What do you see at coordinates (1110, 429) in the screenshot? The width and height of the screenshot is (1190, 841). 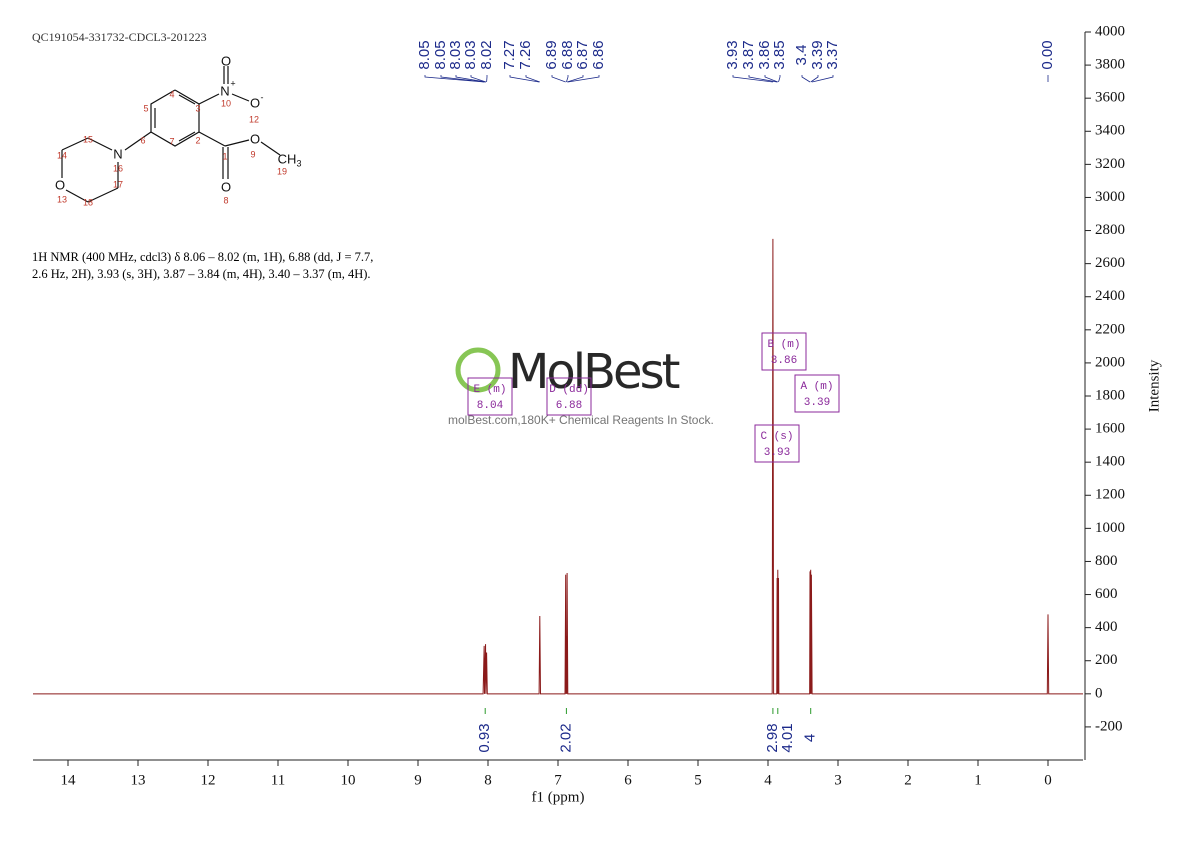 I see `y-tick-label: 1600` at bounding box center [1110, 429].